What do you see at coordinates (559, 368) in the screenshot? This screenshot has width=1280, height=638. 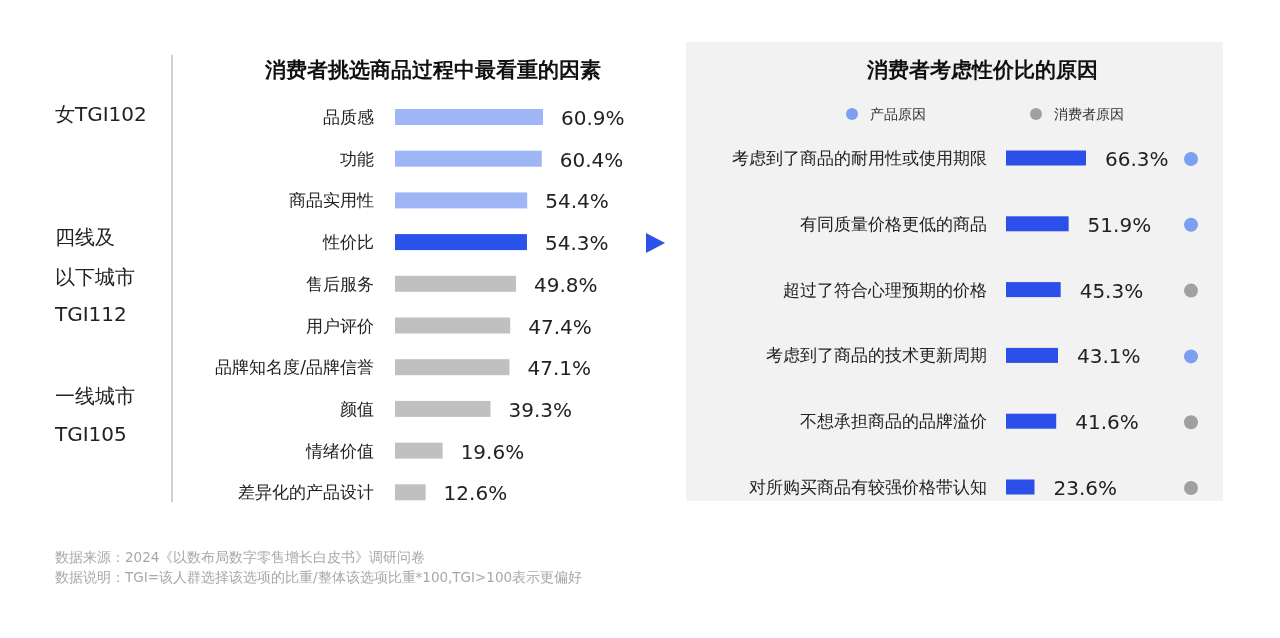 I see `data-label: 47.1%` at bounding box center [559, 368].